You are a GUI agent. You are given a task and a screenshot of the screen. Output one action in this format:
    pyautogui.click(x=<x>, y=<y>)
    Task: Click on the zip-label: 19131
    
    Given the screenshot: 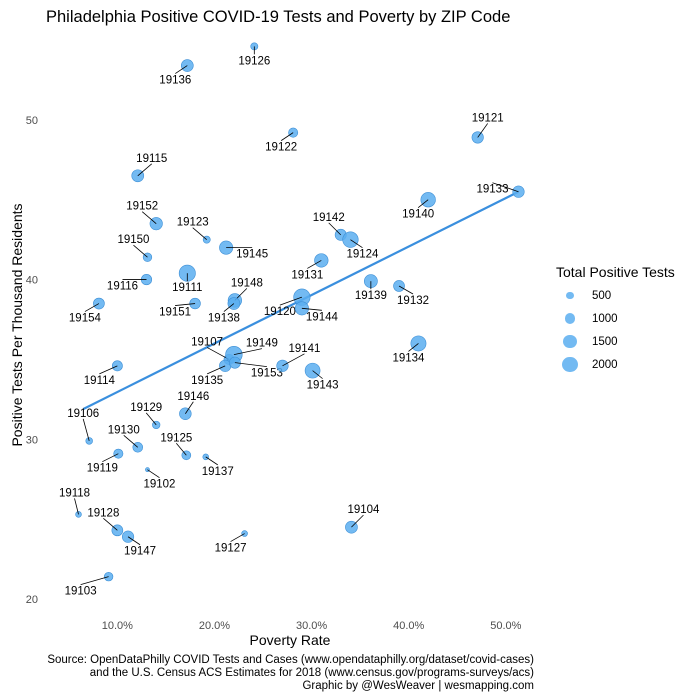 What is the action you would take?
    pyautogui.click(x=307, y=275)
    